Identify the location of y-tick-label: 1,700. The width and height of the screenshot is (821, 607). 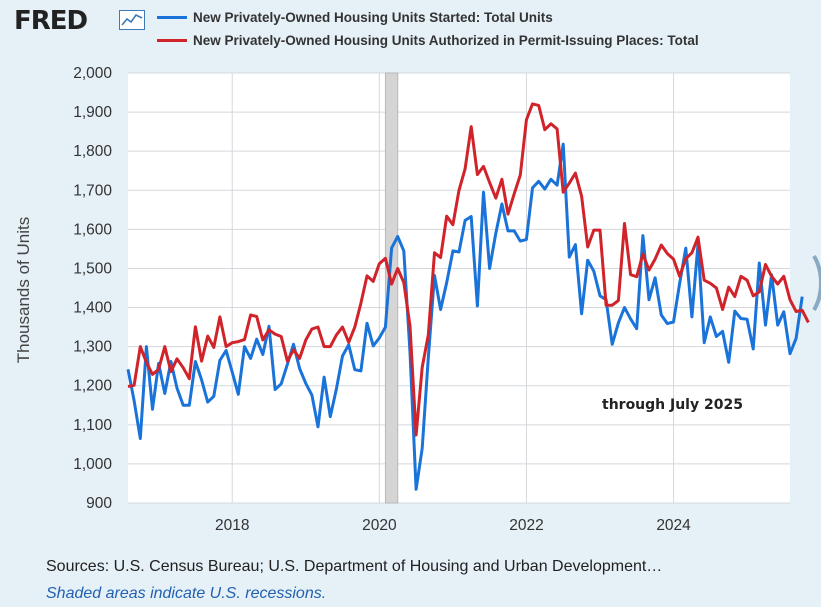
(92, 190).